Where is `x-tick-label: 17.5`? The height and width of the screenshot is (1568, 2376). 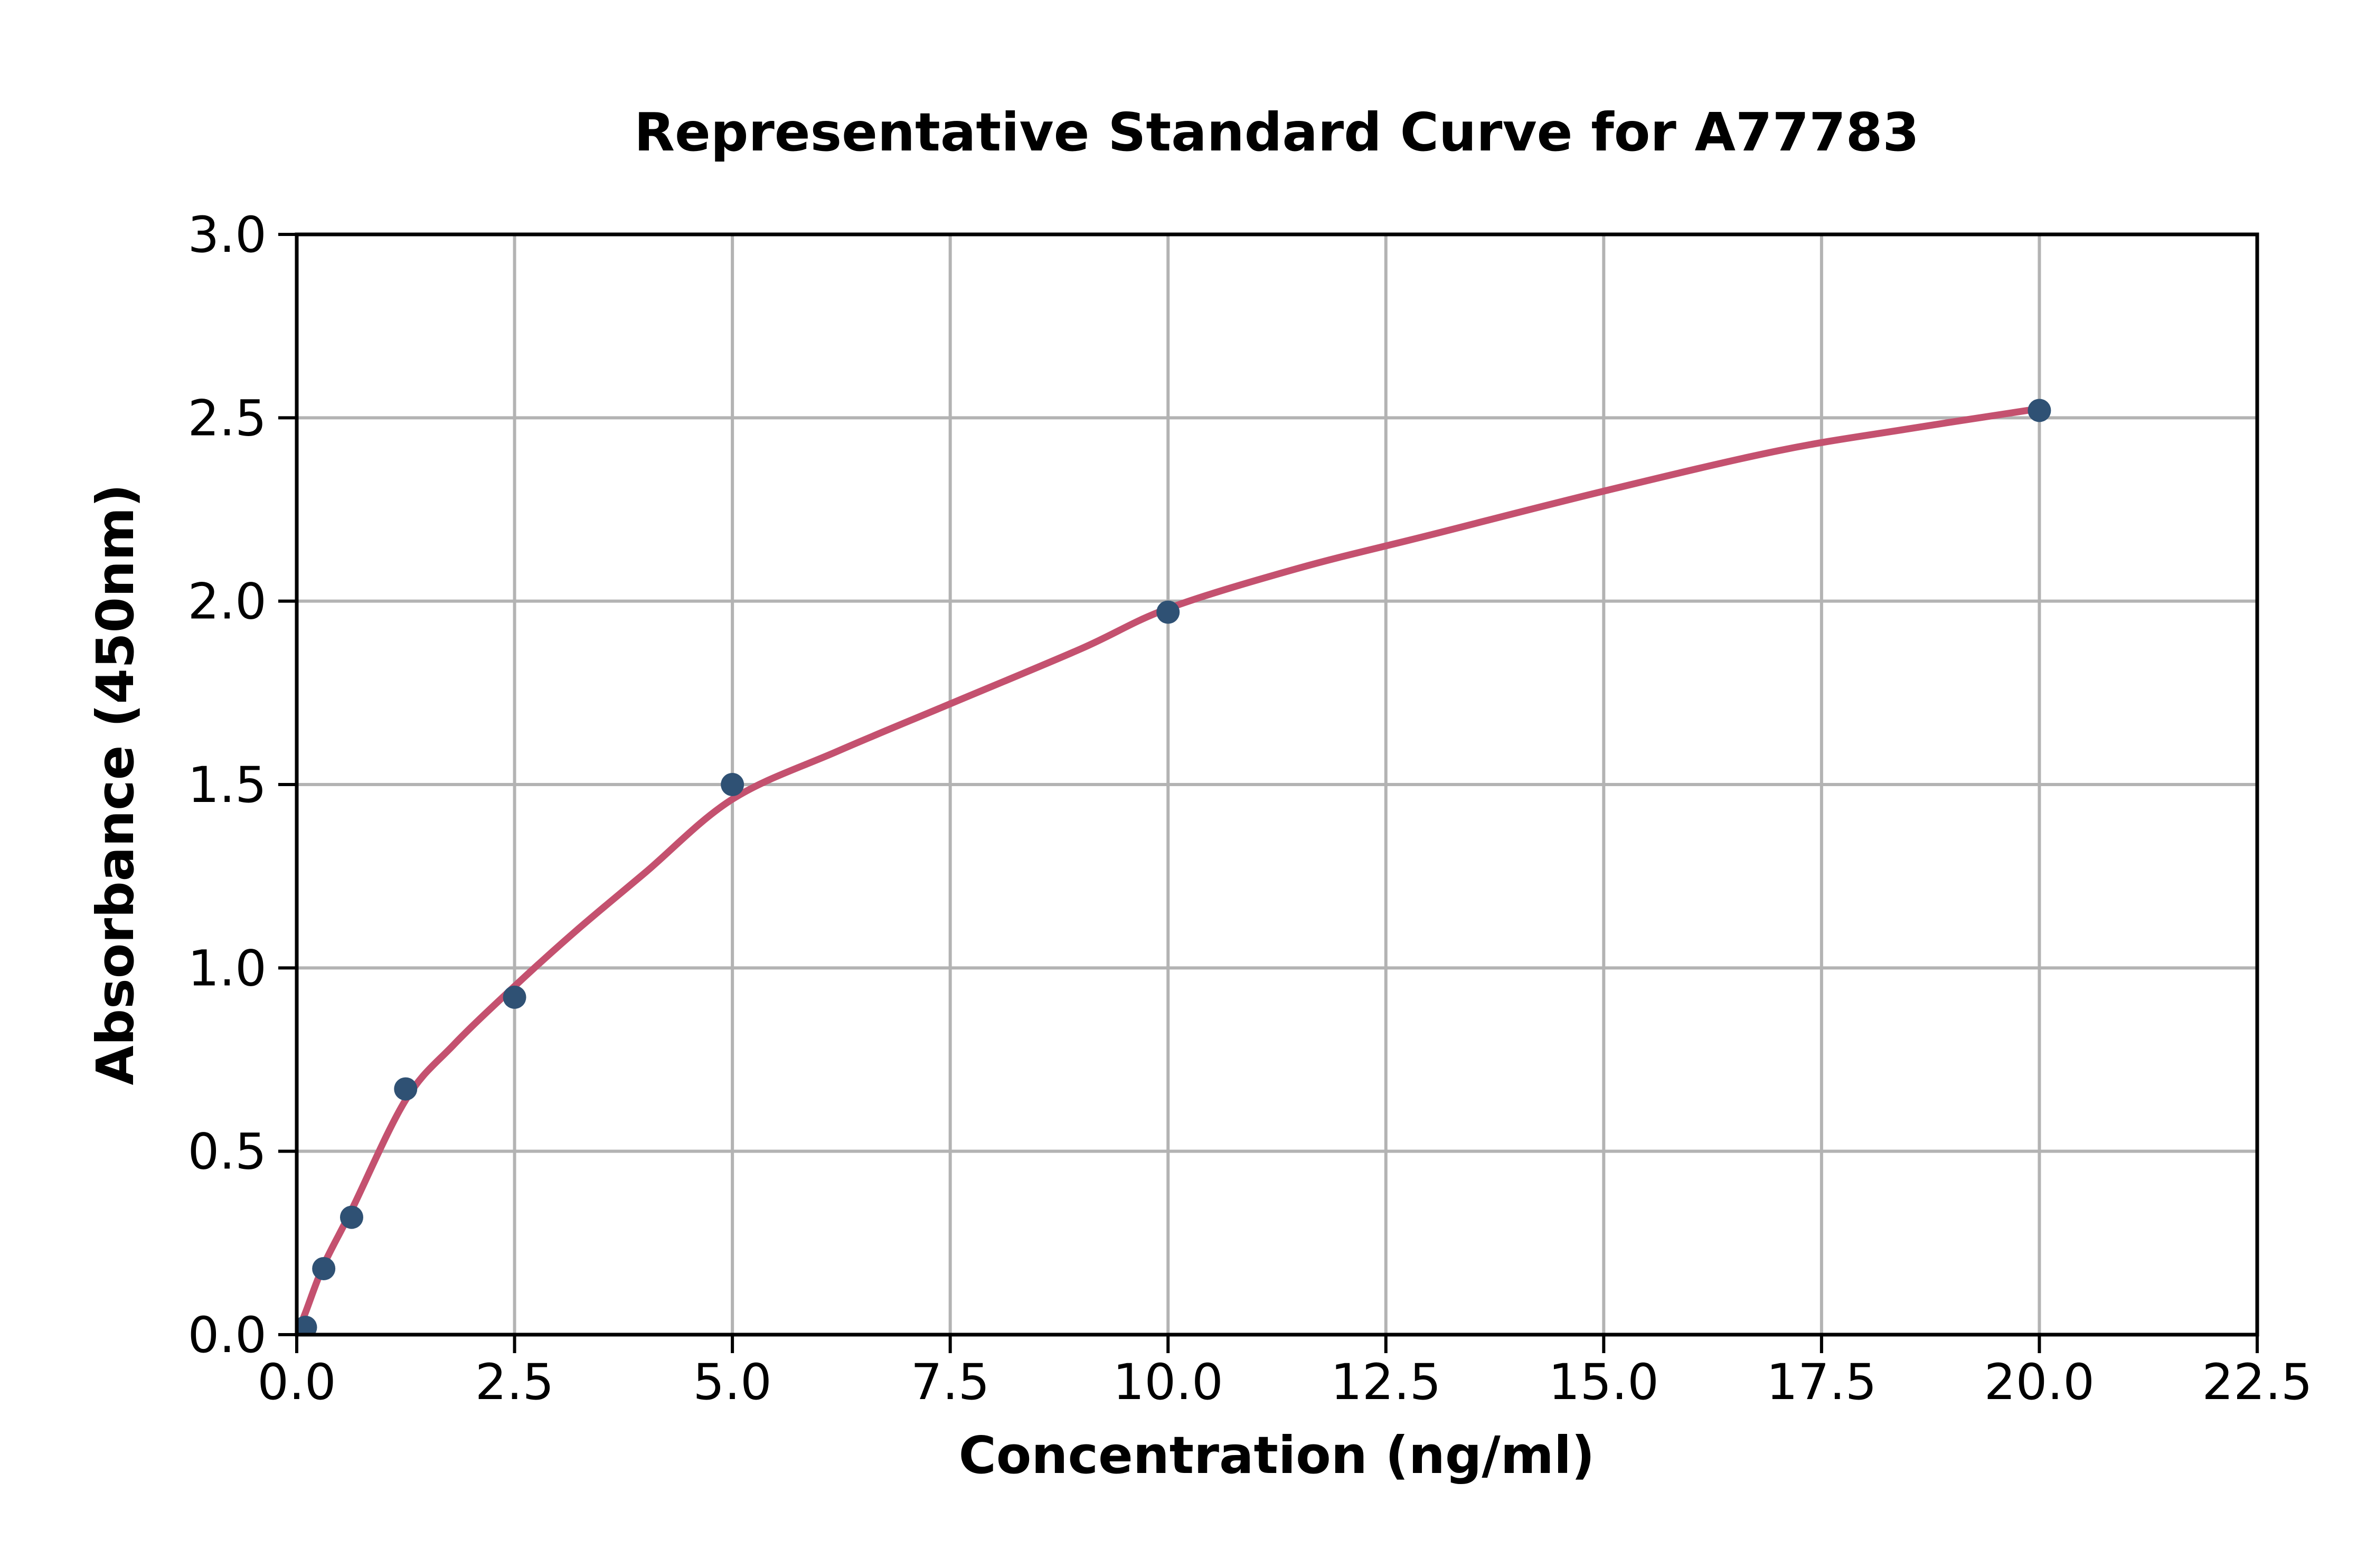
x-tick-label: 17.5 is located at coordinates (1821, 1383).